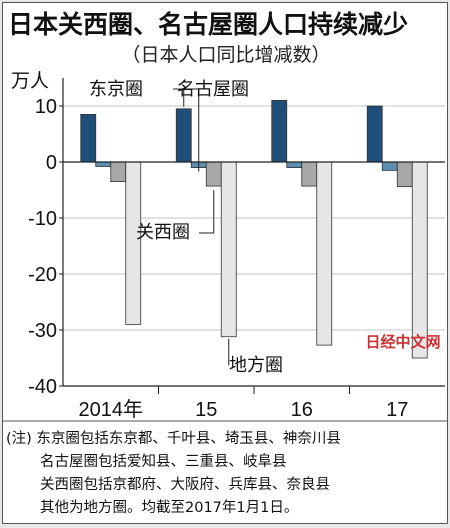  Describe the element at coordinates (225, 55) in the screenshot. I see `chart-subtitle: （日本人口同比增减数）` at that location.